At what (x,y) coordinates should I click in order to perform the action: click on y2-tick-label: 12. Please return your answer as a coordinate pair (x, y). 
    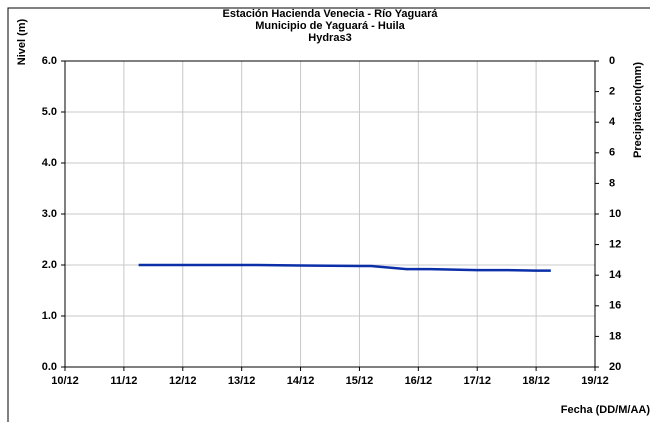
    Looking at the image, I should click on (615, 245).